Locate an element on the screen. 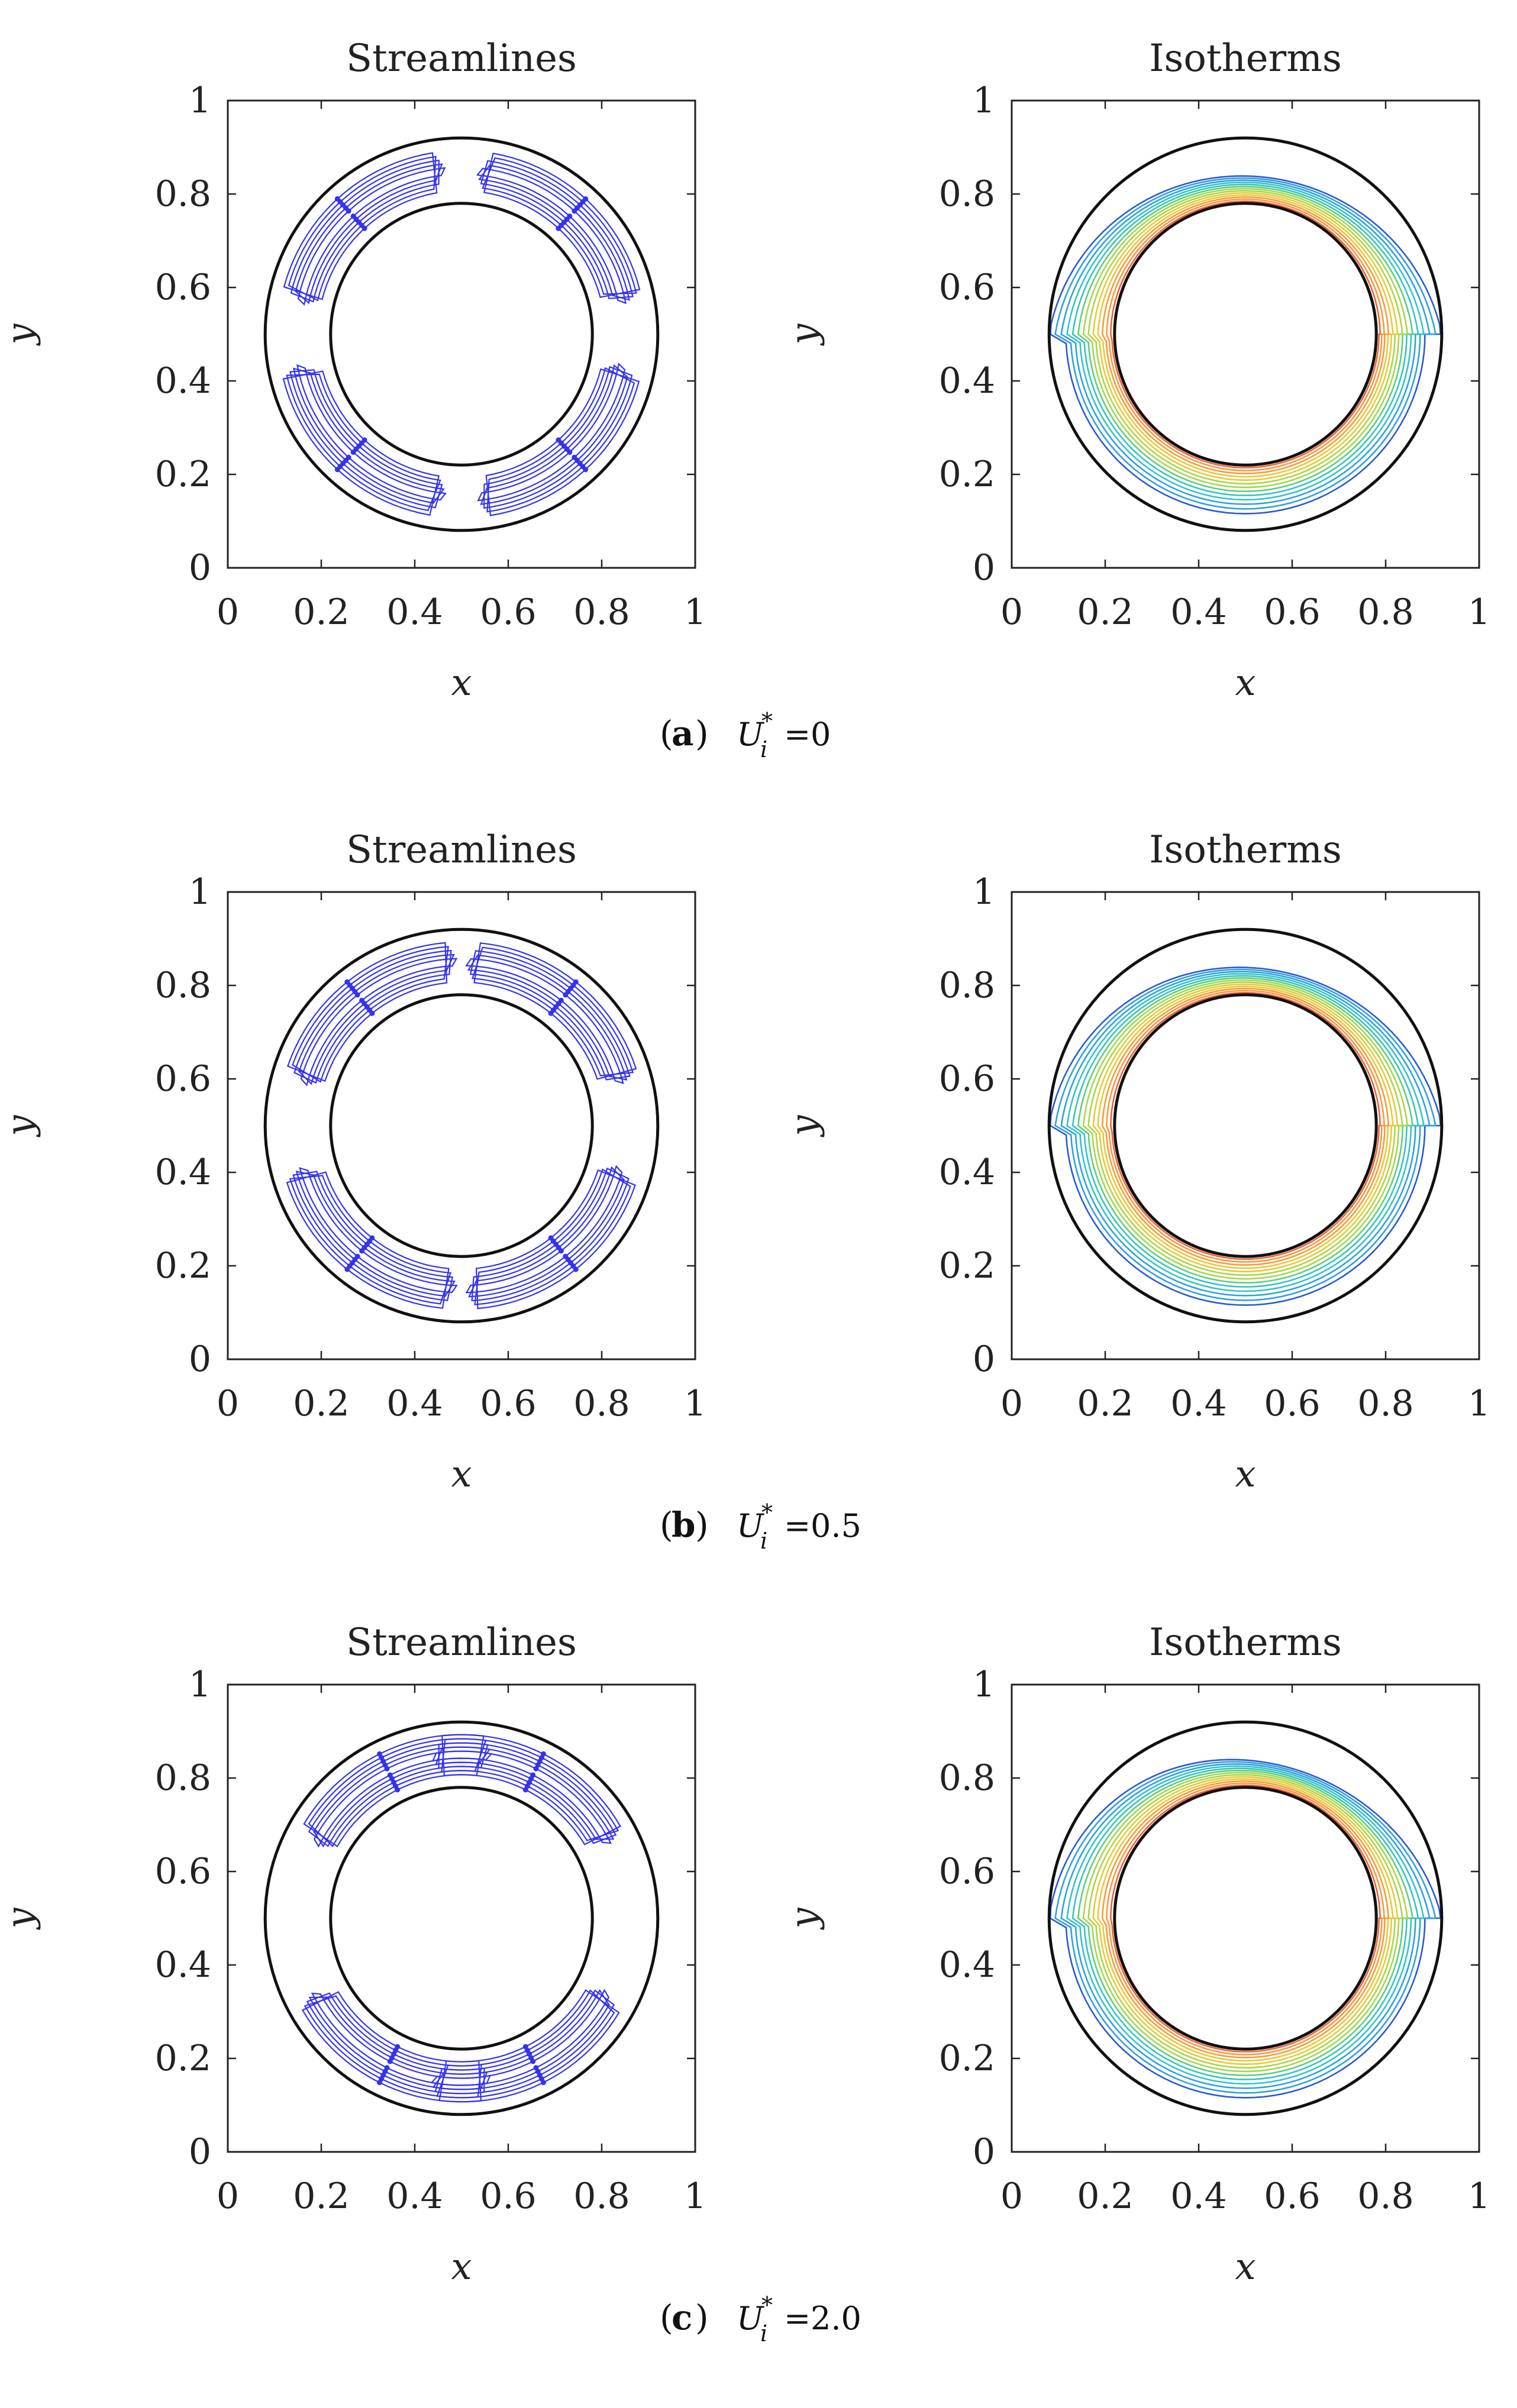  isotherms-plot-2: Isotherms 0 0.2 0.4 0.6 0.8 1 0 0.2 0.4 0.6 0.8 1 x y is located at coordinates (1136, 1955).